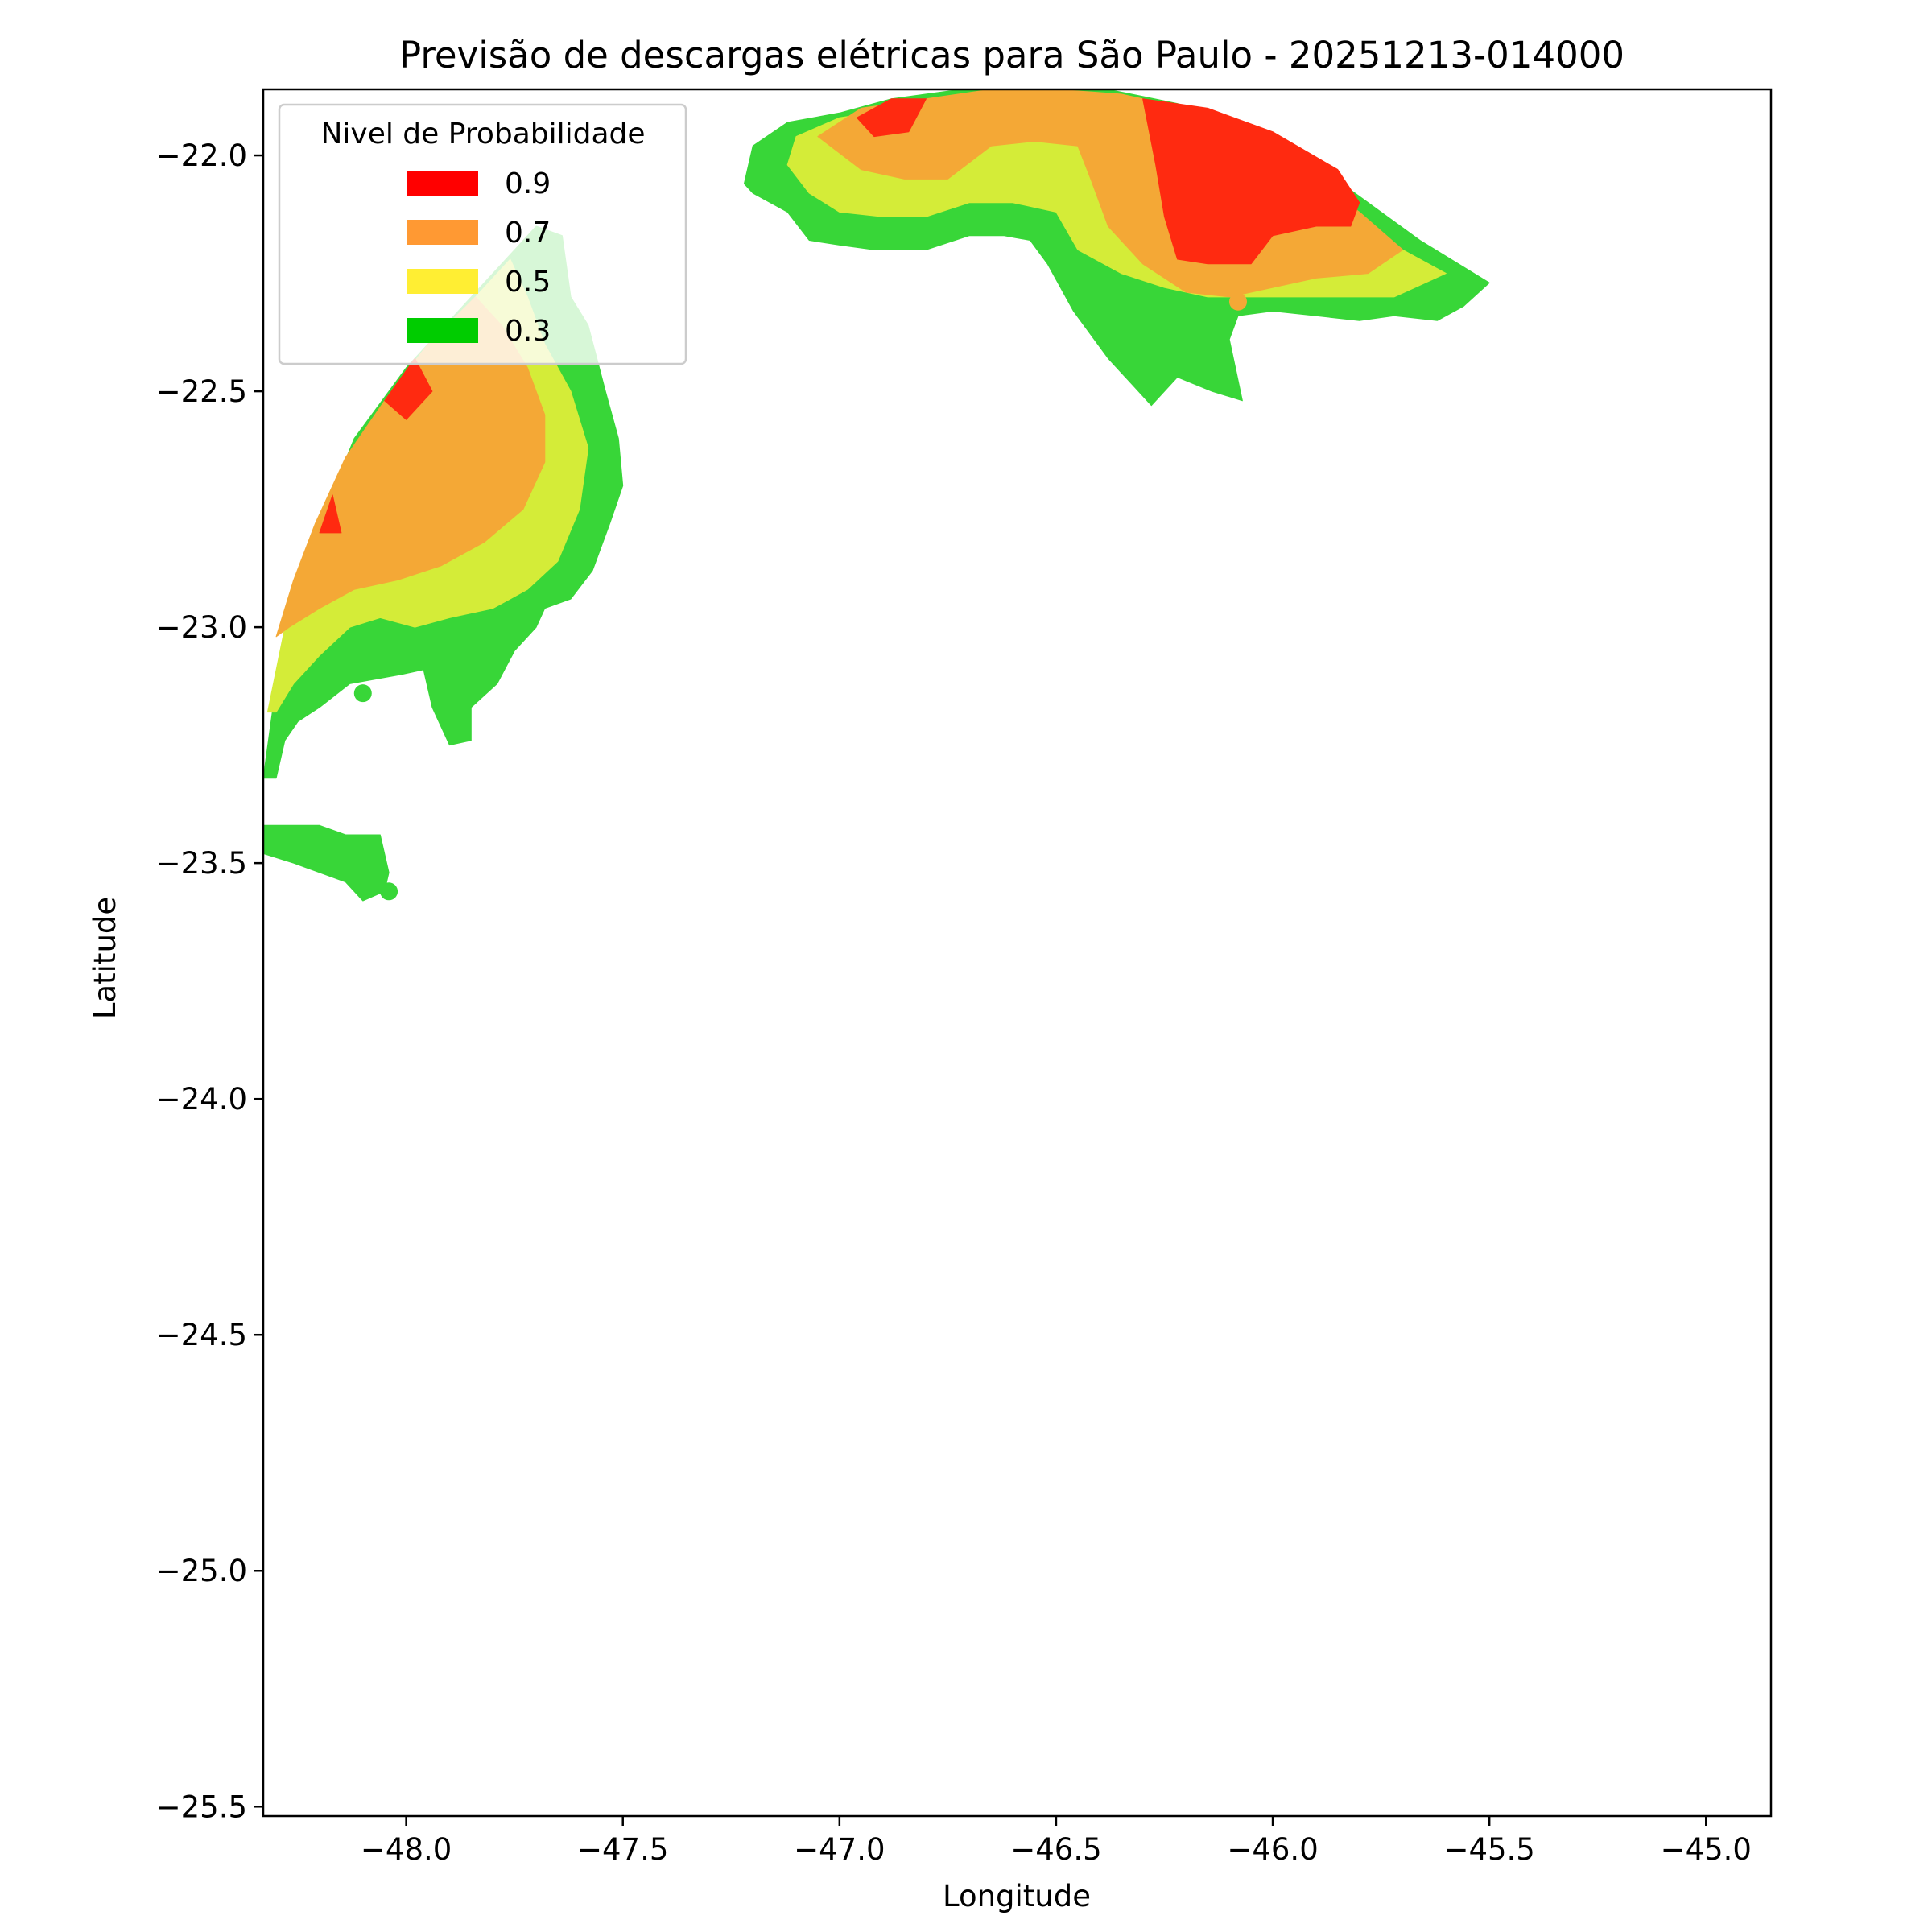 The width and height of the screenshot is (1932, 1932). Describe the element at coordinates (528, 331) in the screenshot. I see `legend-label: 0.3` at that location.